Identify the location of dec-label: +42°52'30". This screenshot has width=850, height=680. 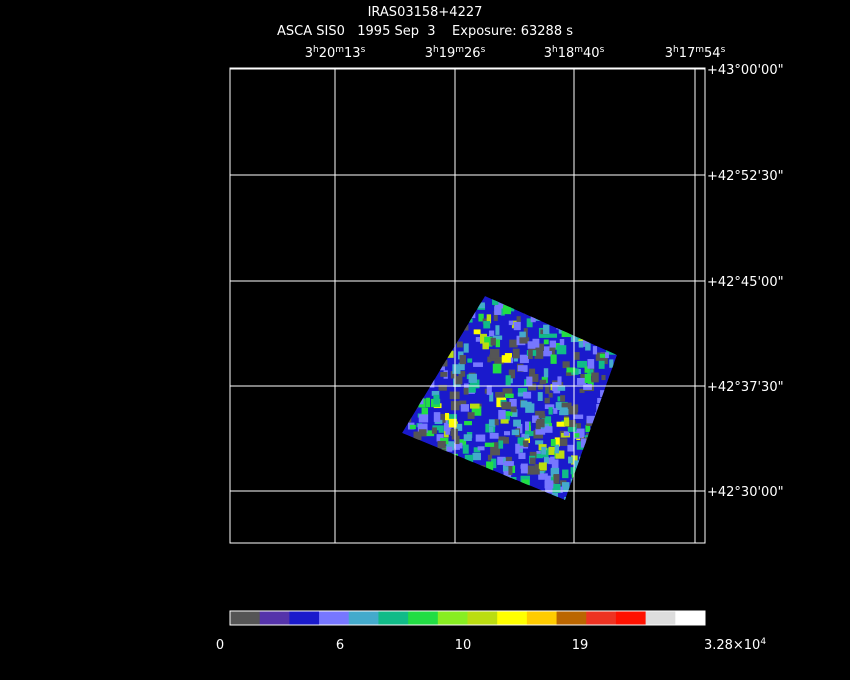
(745, 176).